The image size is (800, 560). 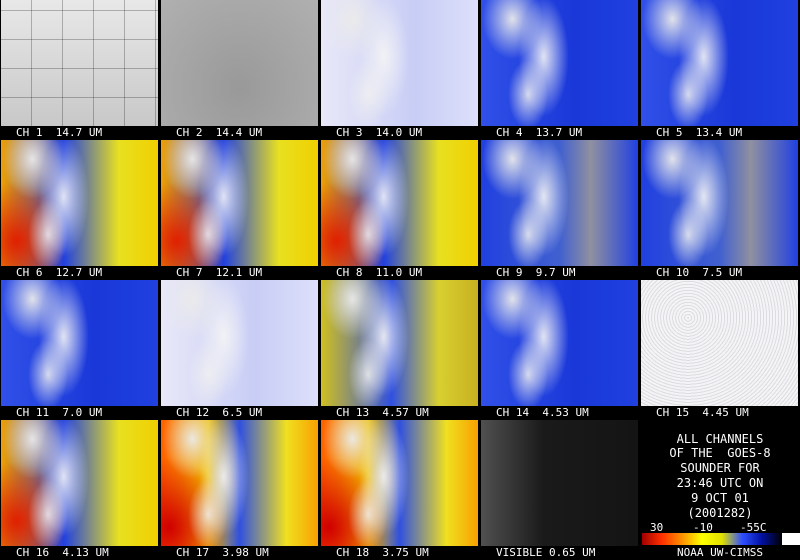 What do you see at coordinates (720, 498) in the screenshot?
I see `info-line: 9 OCT 01` at bounding box center [720, 498].